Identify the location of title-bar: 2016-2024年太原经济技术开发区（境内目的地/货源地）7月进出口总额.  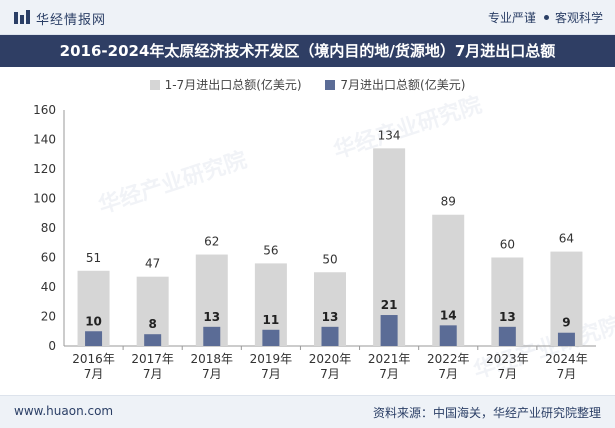
(307, 51).